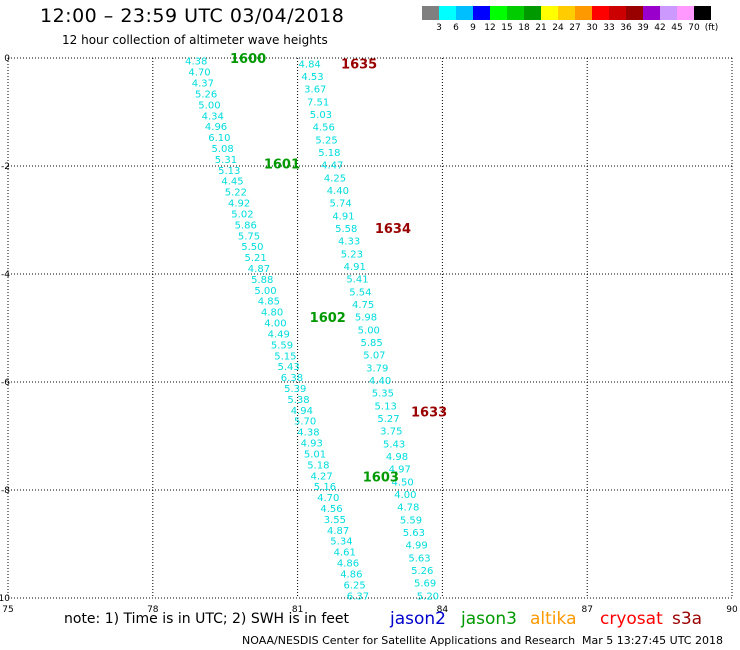 This screenshot has height=650, width=740. Describe the element at coordinates (351, 574) in the screenshot. I see `wave-height-label: 4.86` at that location.